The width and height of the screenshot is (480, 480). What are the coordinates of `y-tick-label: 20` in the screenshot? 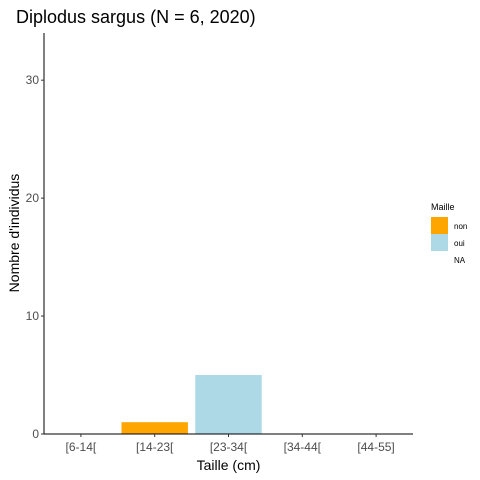 It's located at (33, 198).